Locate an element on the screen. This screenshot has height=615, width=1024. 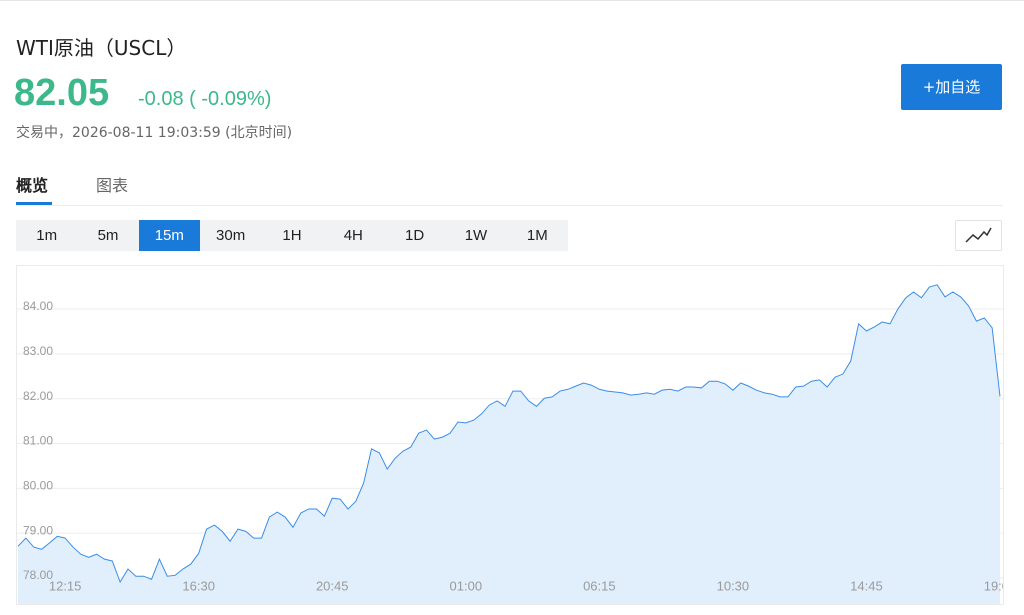
x-tick-label: 10:30 is located at coordinates (733, 585).